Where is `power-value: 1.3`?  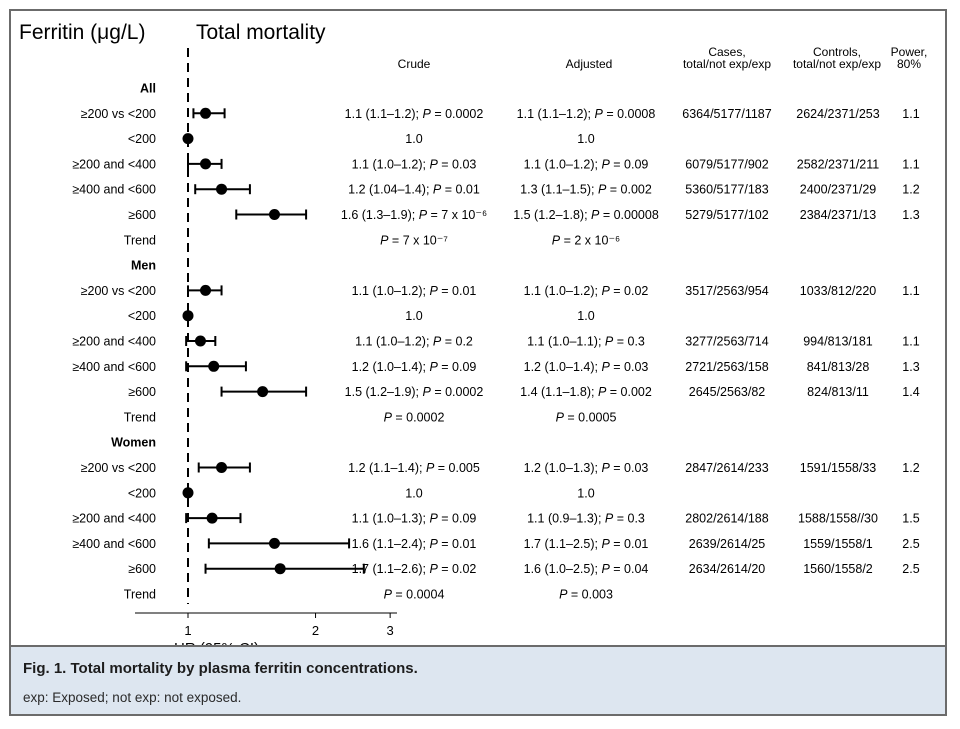
power-value: 1.3 is located at coordinates (910, 215).